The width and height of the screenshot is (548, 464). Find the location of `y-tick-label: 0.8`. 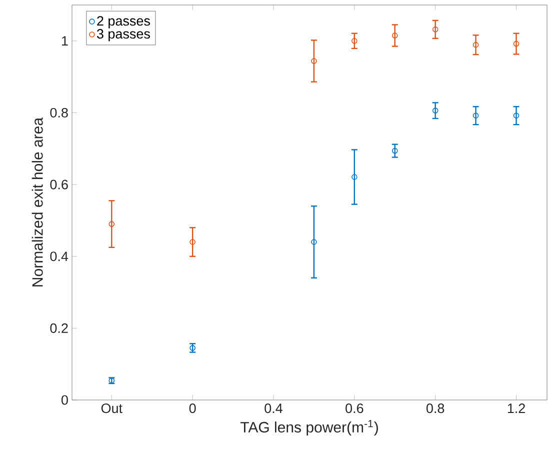

y-tick-label: 0.8 is located at coordinates (59, 113).